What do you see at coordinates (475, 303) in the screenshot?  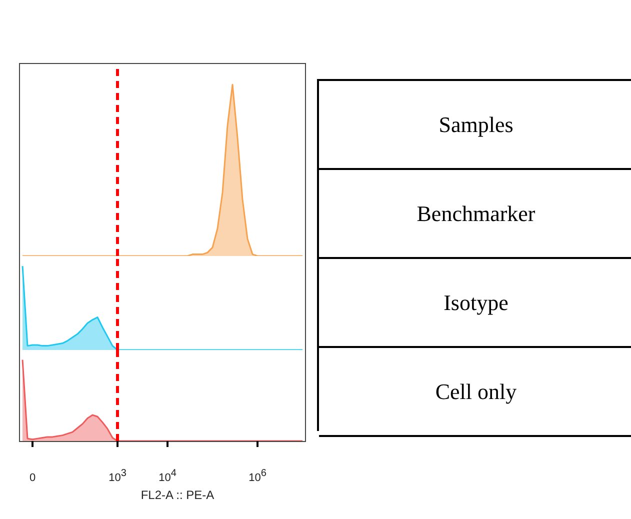 I see `text: Isotype` at bounding box center [475, 303].